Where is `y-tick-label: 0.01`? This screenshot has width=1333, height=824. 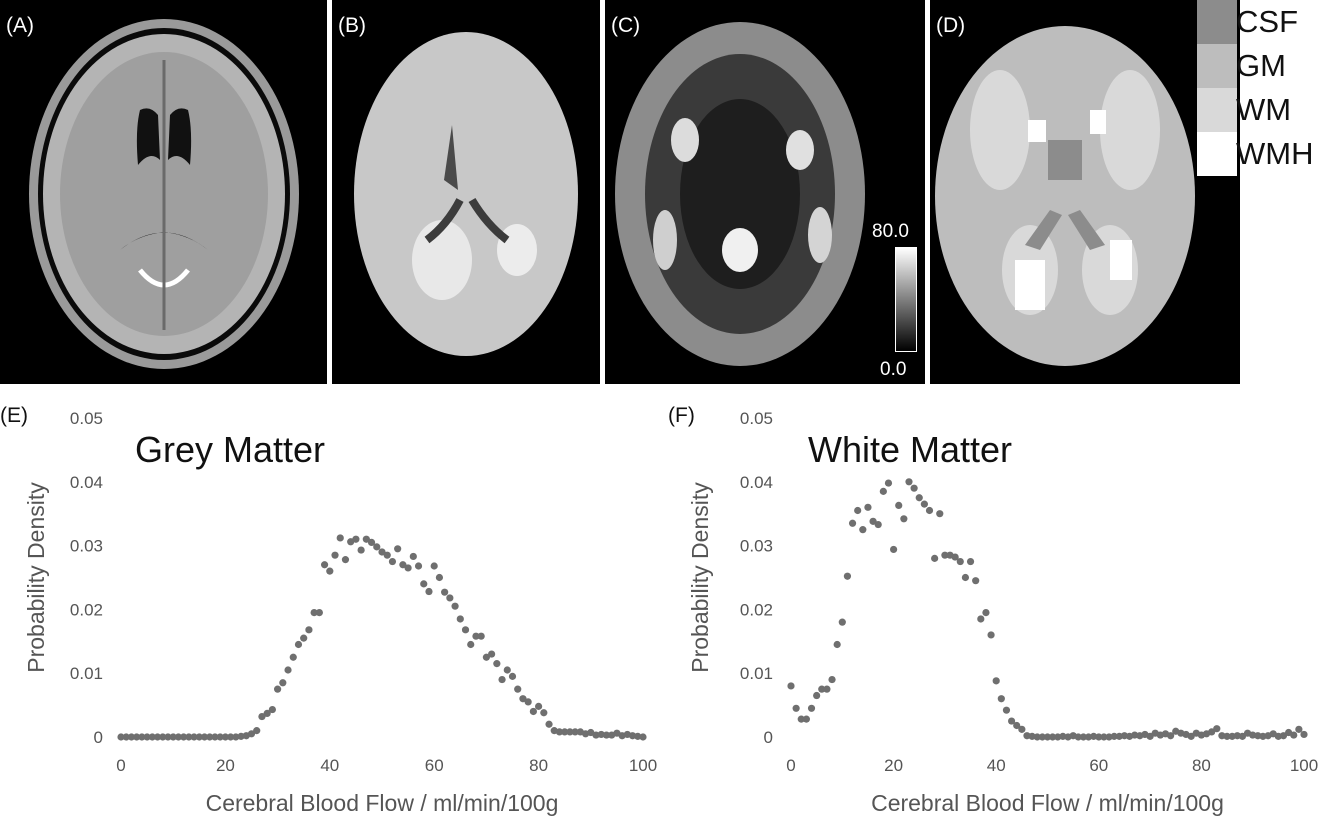 y-tick-label: 0.01 is located at coordinates (86, 673).